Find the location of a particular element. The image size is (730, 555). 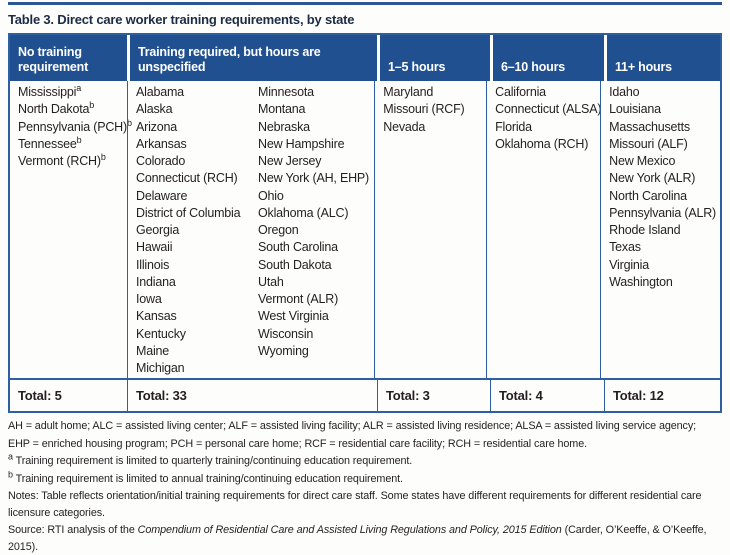

state-item: Michigan is located at coordinates (160, 368).